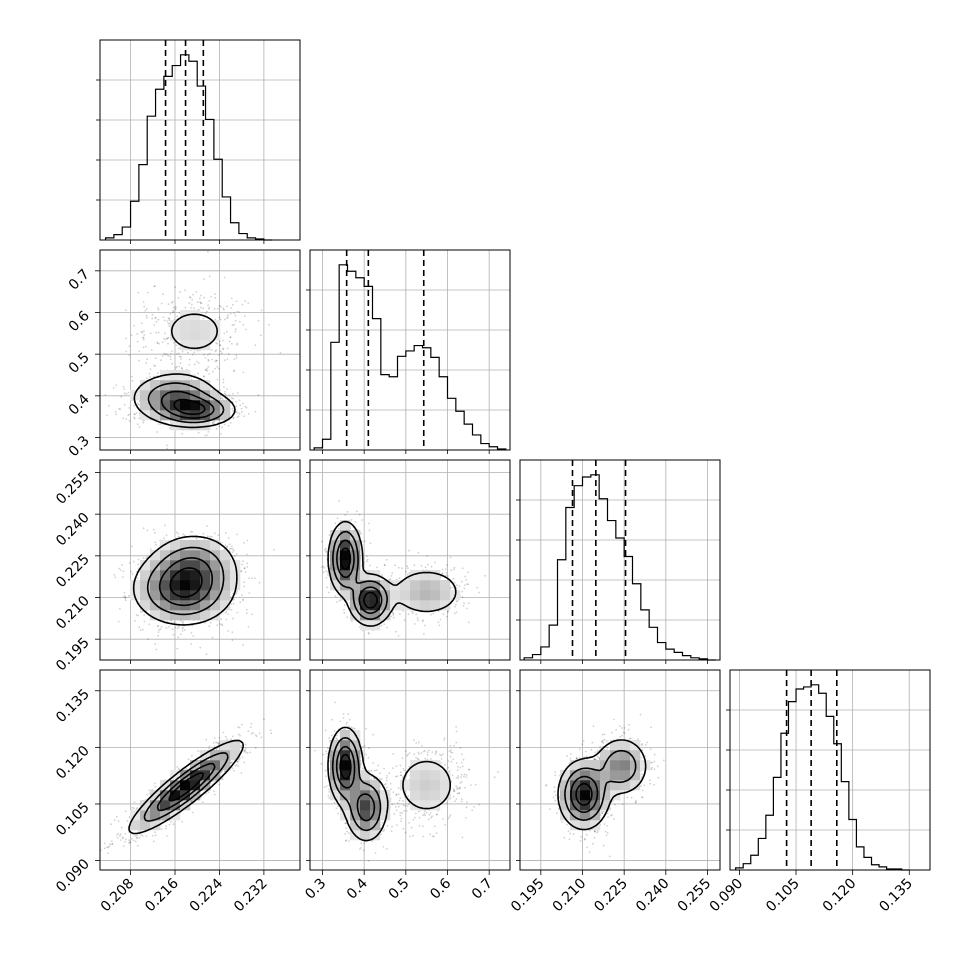  Describe the element at coordinates (783, 896) in the screenshot. I see `x-tick-label: 0.105` at that location.